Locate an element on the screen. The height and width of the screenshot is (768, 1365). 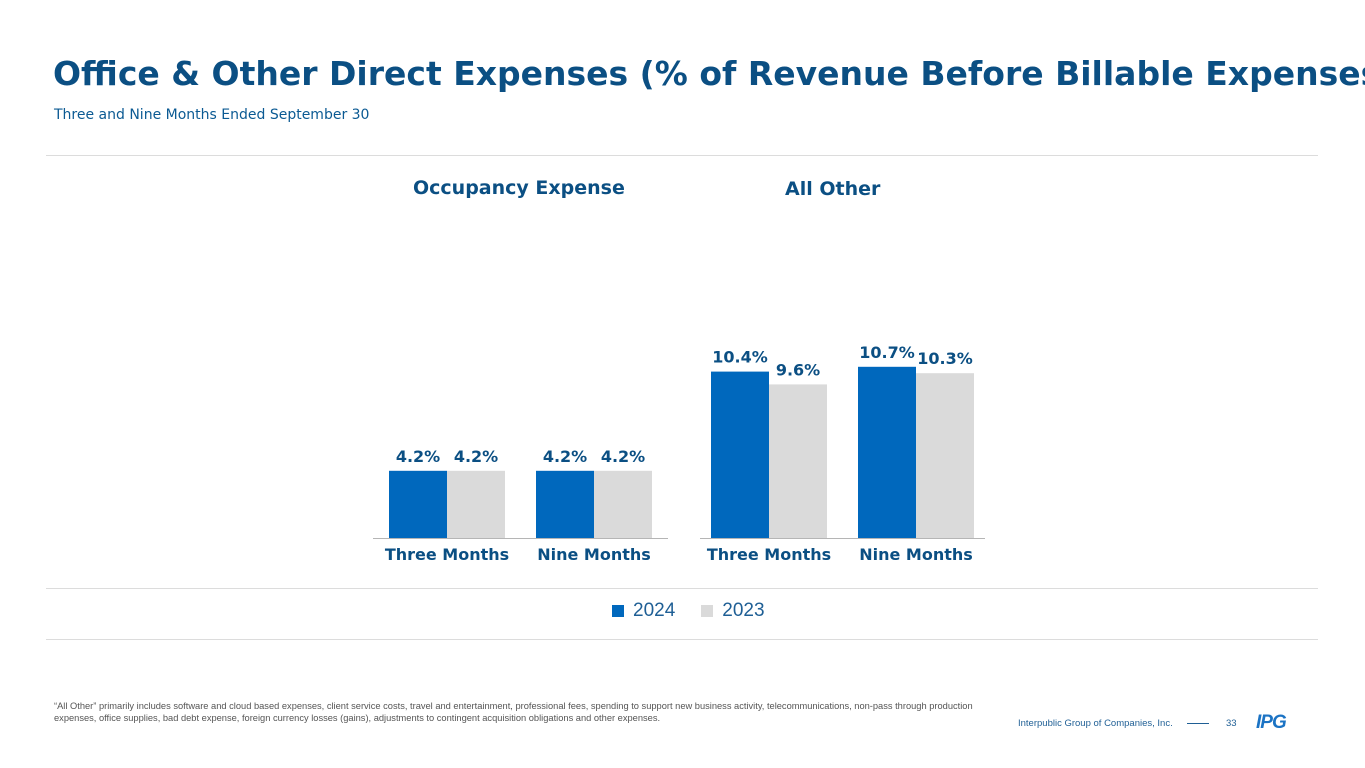
legend-swatch-2023 is located at coordinates (707, 611).